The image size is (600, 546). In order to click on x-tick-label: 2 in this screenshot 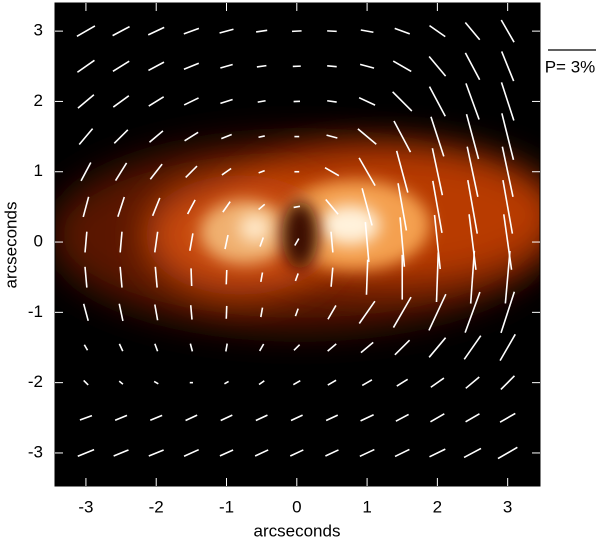, I will do `click(437, 506)`.